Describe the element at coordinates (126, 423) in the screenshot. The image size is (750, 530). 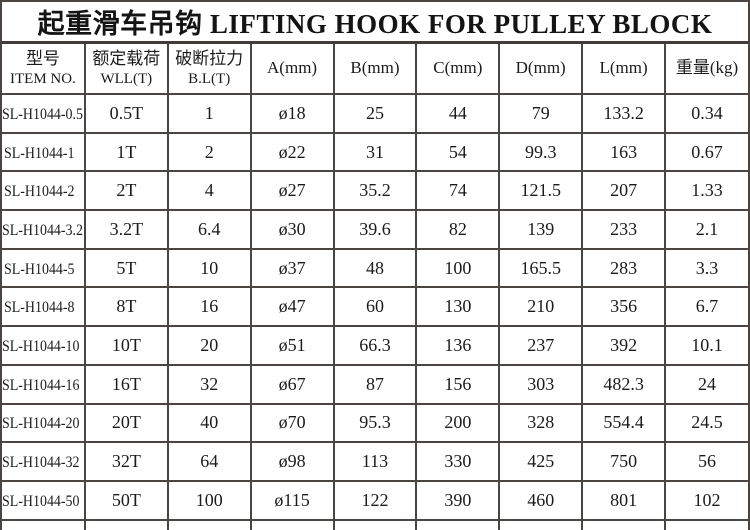
I see `cell-wll: 20T` at that location.